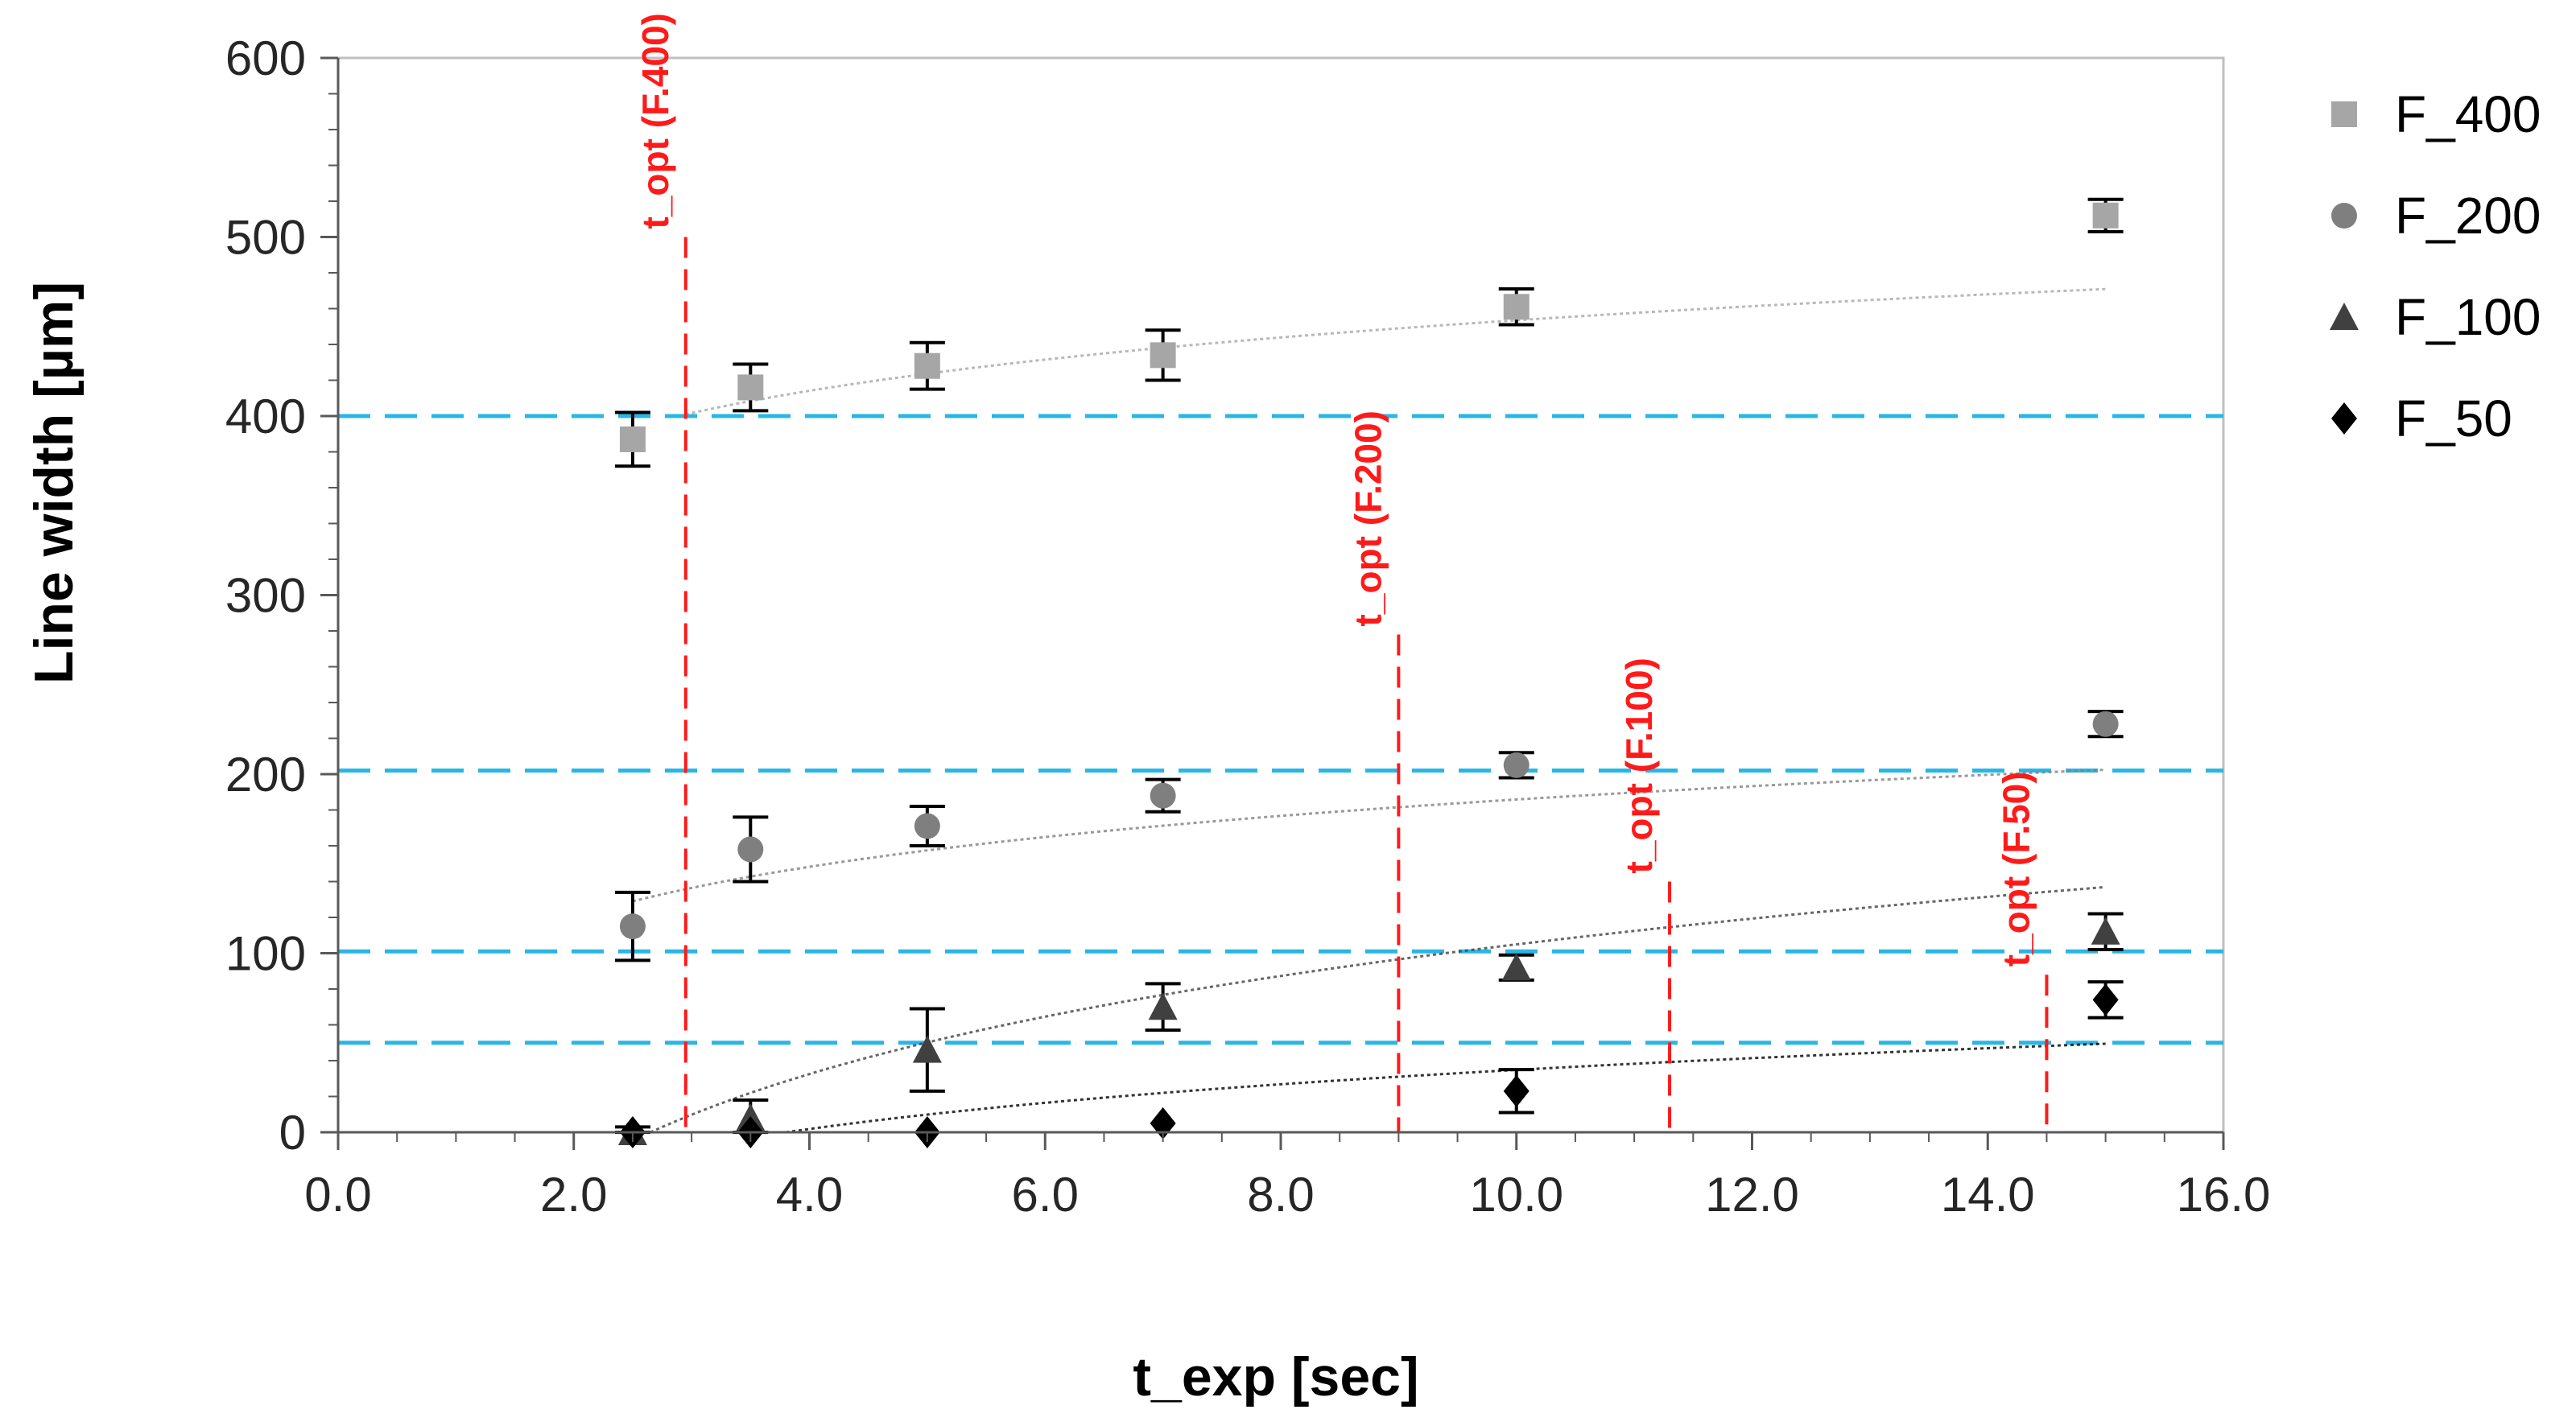 This screenshot has height=1426, width=2576. I want to click on x-tick-label: 14.0, so click(1988, 1195).